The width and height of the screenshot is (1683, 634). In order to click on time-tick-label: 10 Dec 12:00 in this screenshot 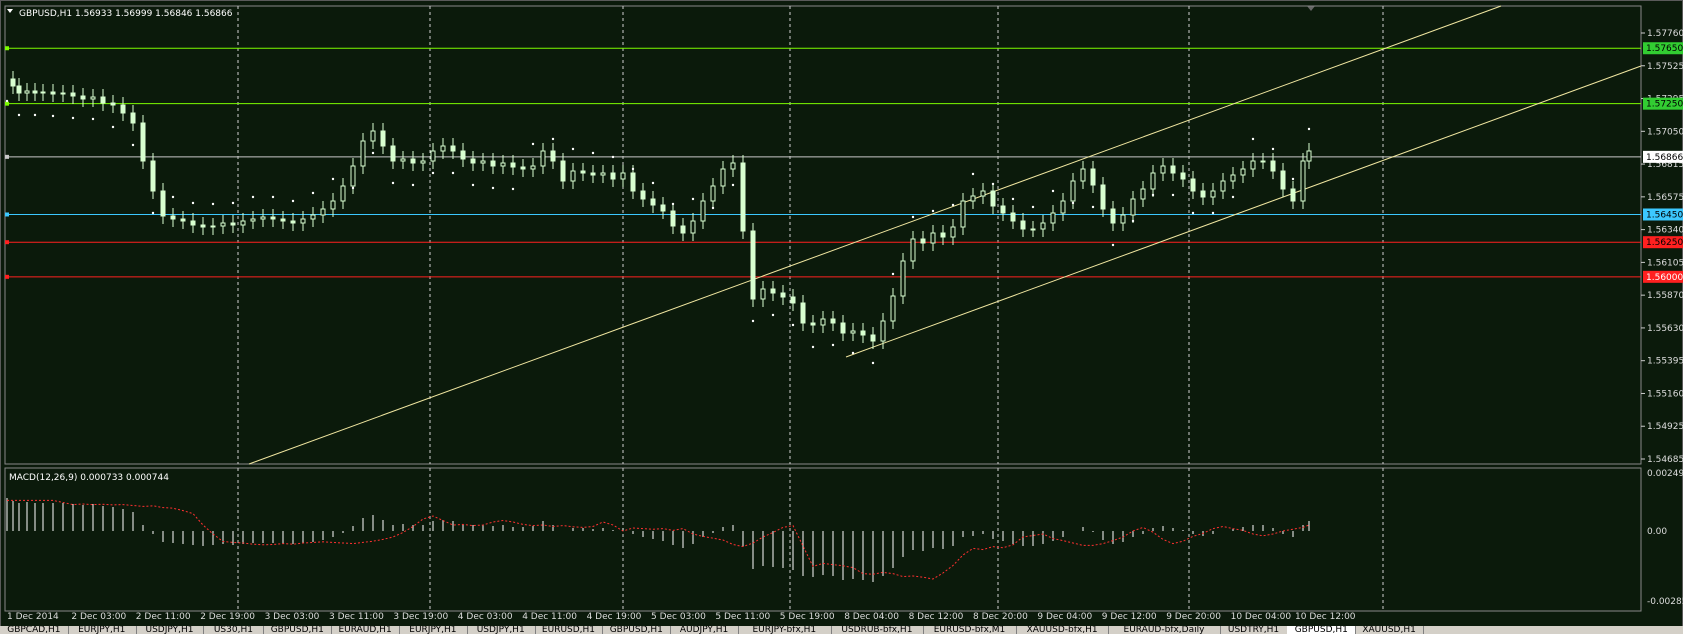, I will do `click(1325, 617)`.